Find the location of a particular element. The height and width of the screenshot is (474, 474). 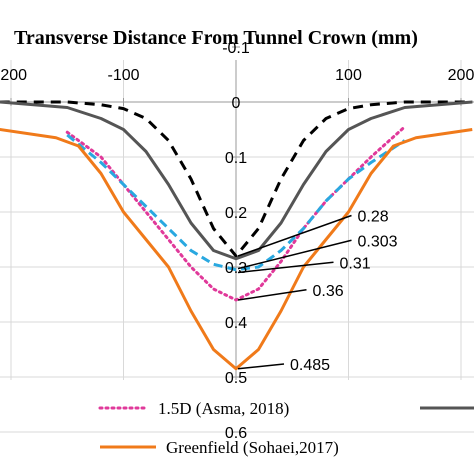

y-tick-label: 0.2 is located at coordinates (236, 213).